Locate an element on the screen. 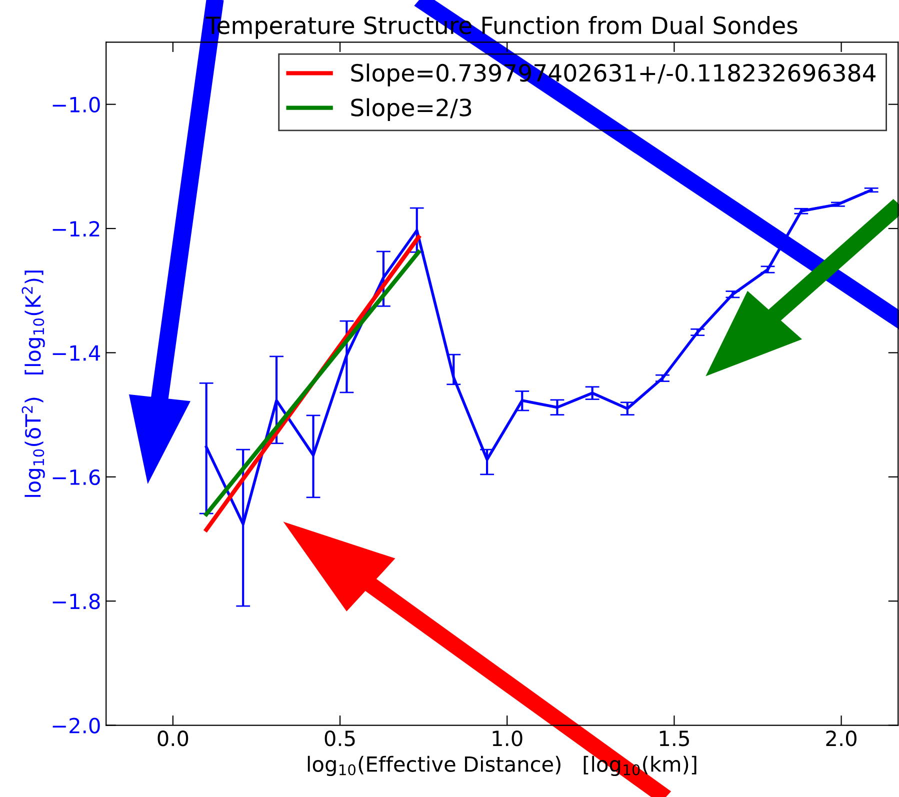 This screenshot has height=797, width=899. y-tick-label: −1.2 is located at coordinates (76, 228).